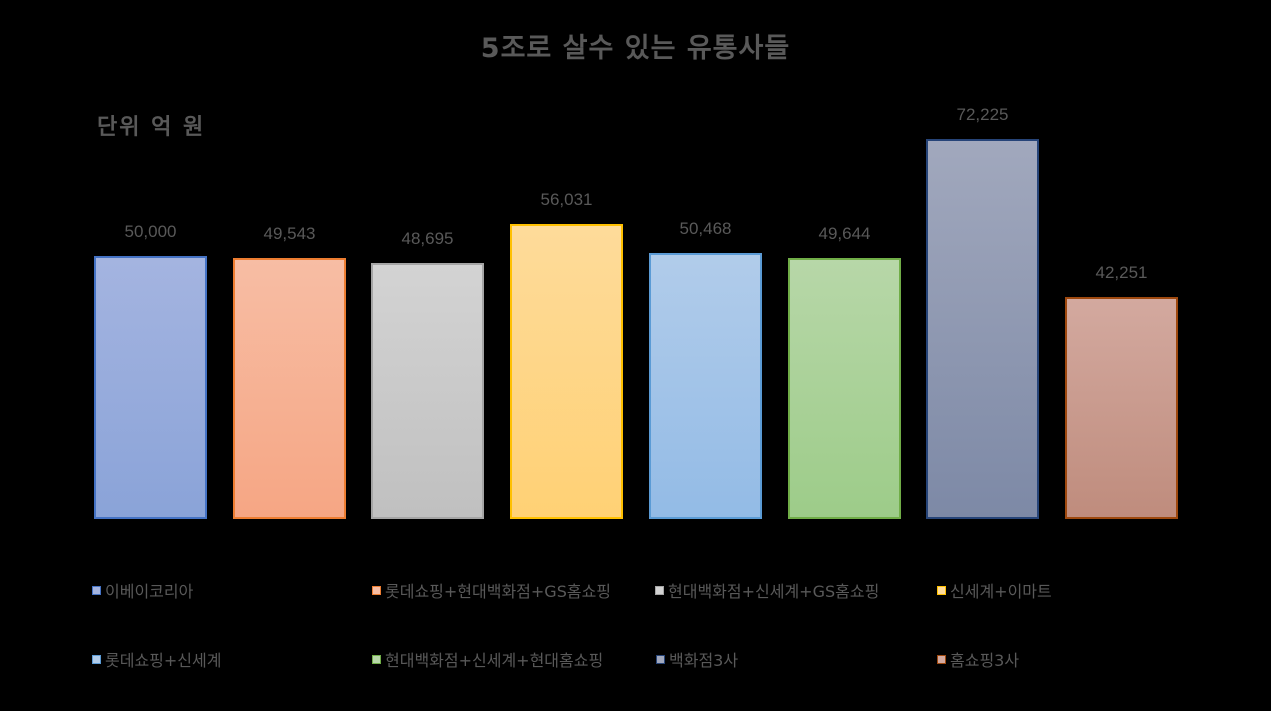  Describe the element at coordinates (635, 48) in the screenshot. I see `chart-title: 5조로 살수 있는 유통사들` at that location.